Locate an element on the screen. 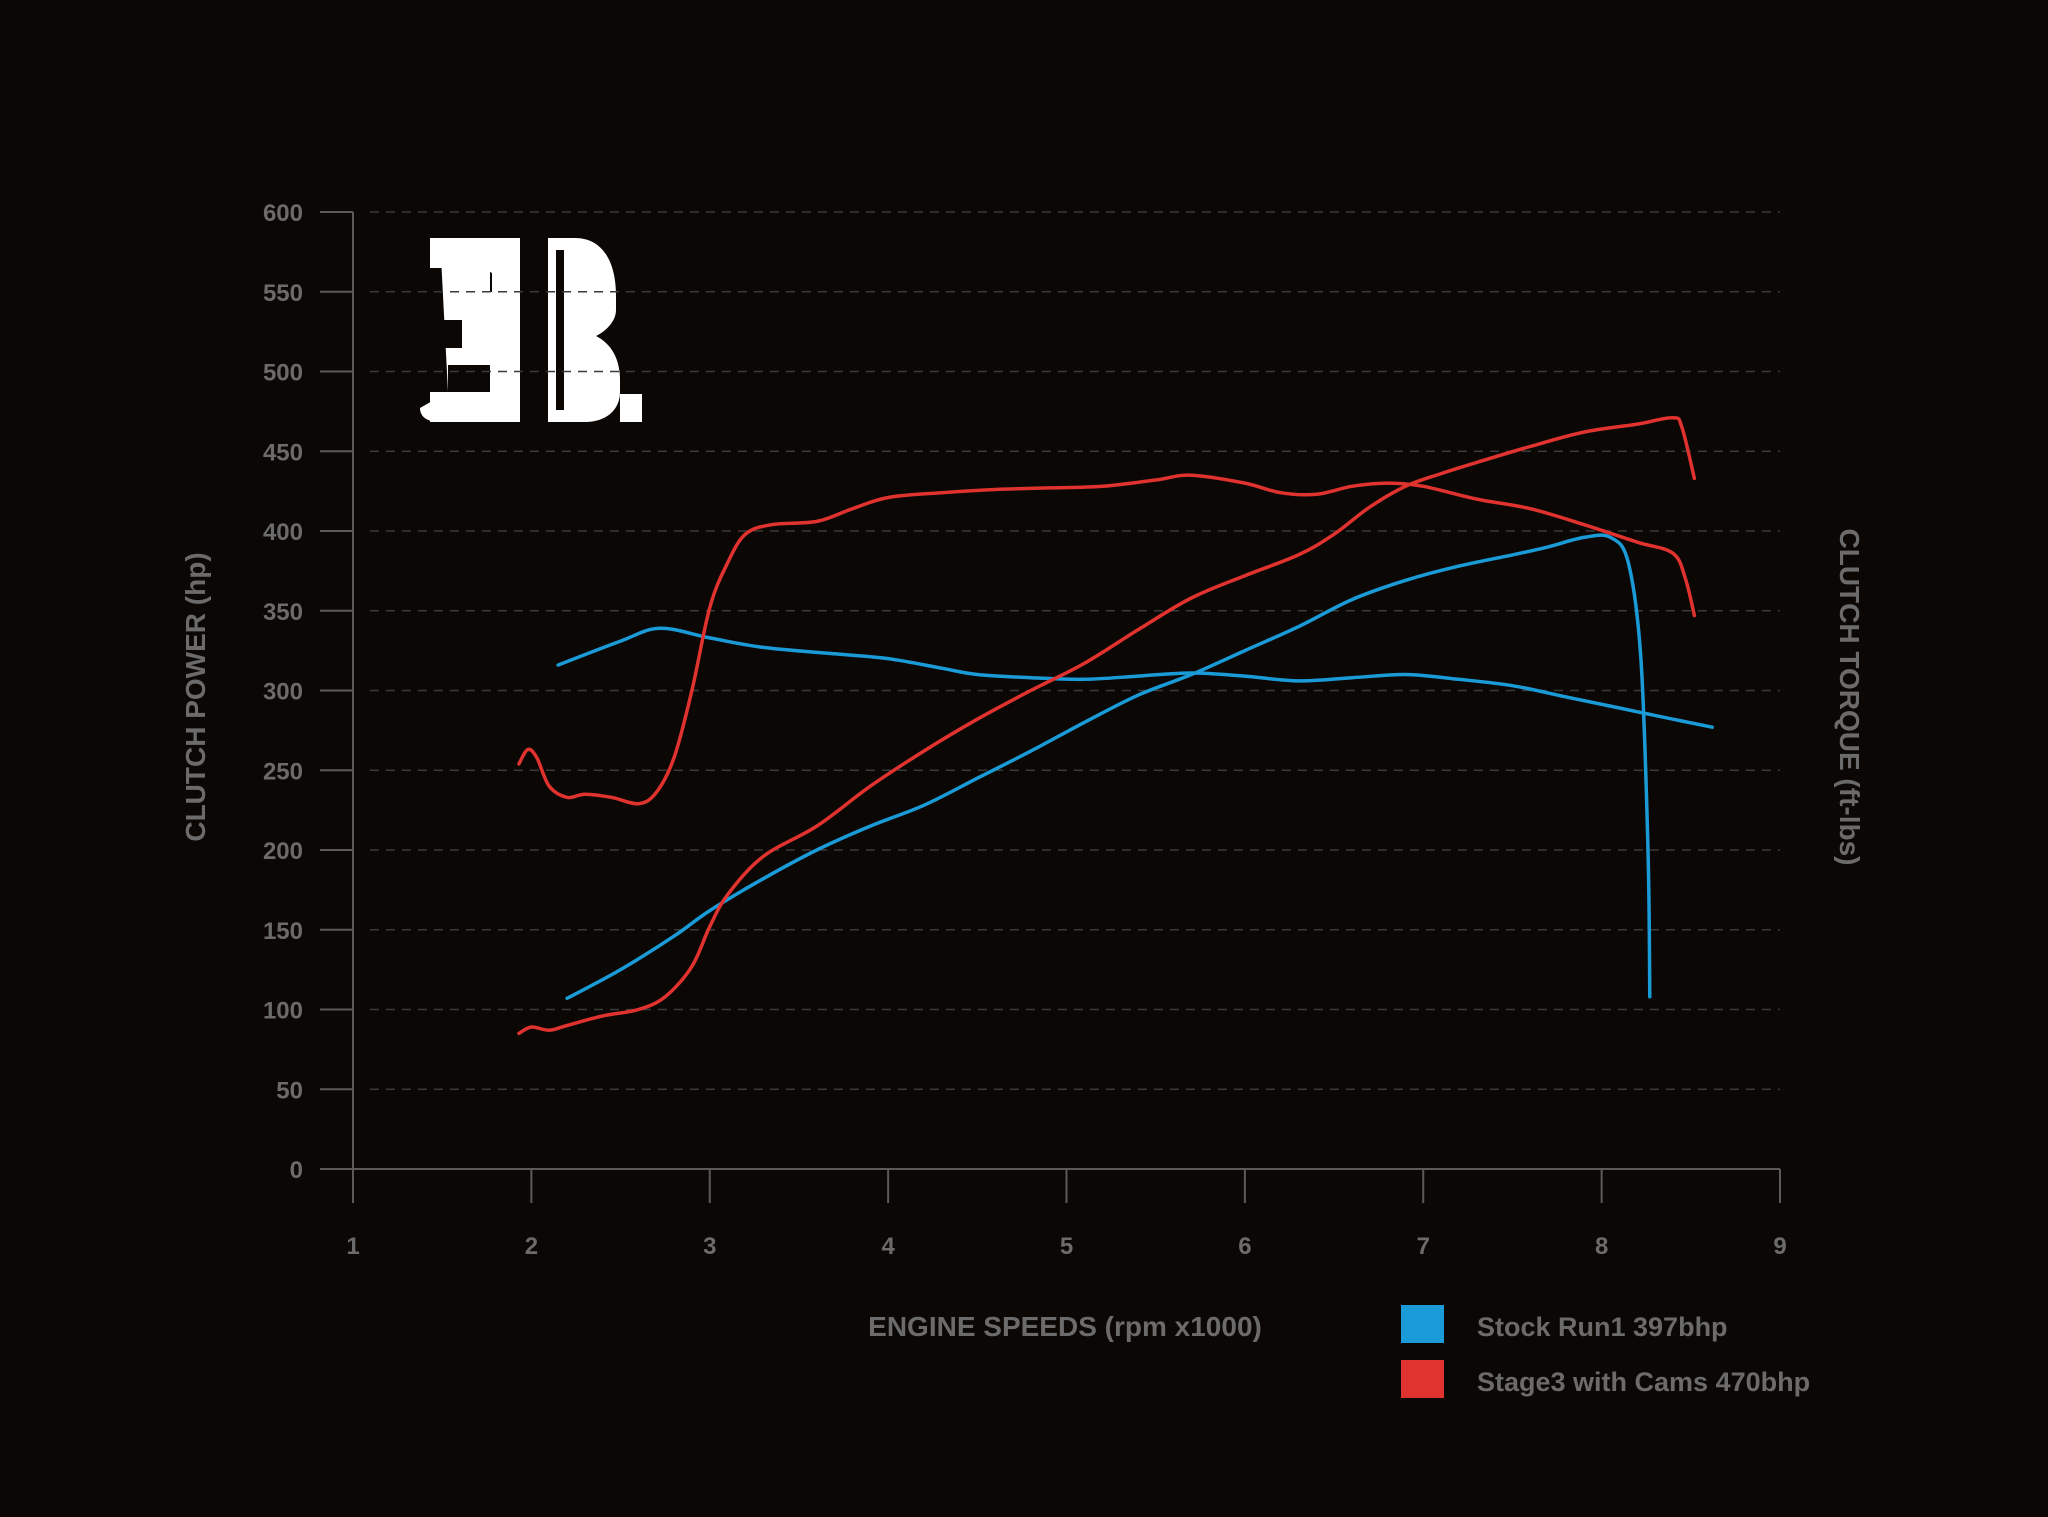 Image resolution: width=2048 pixels, height=1517 pixels. legend-swatch-stage3 is located at coordinates (1422, 1379).